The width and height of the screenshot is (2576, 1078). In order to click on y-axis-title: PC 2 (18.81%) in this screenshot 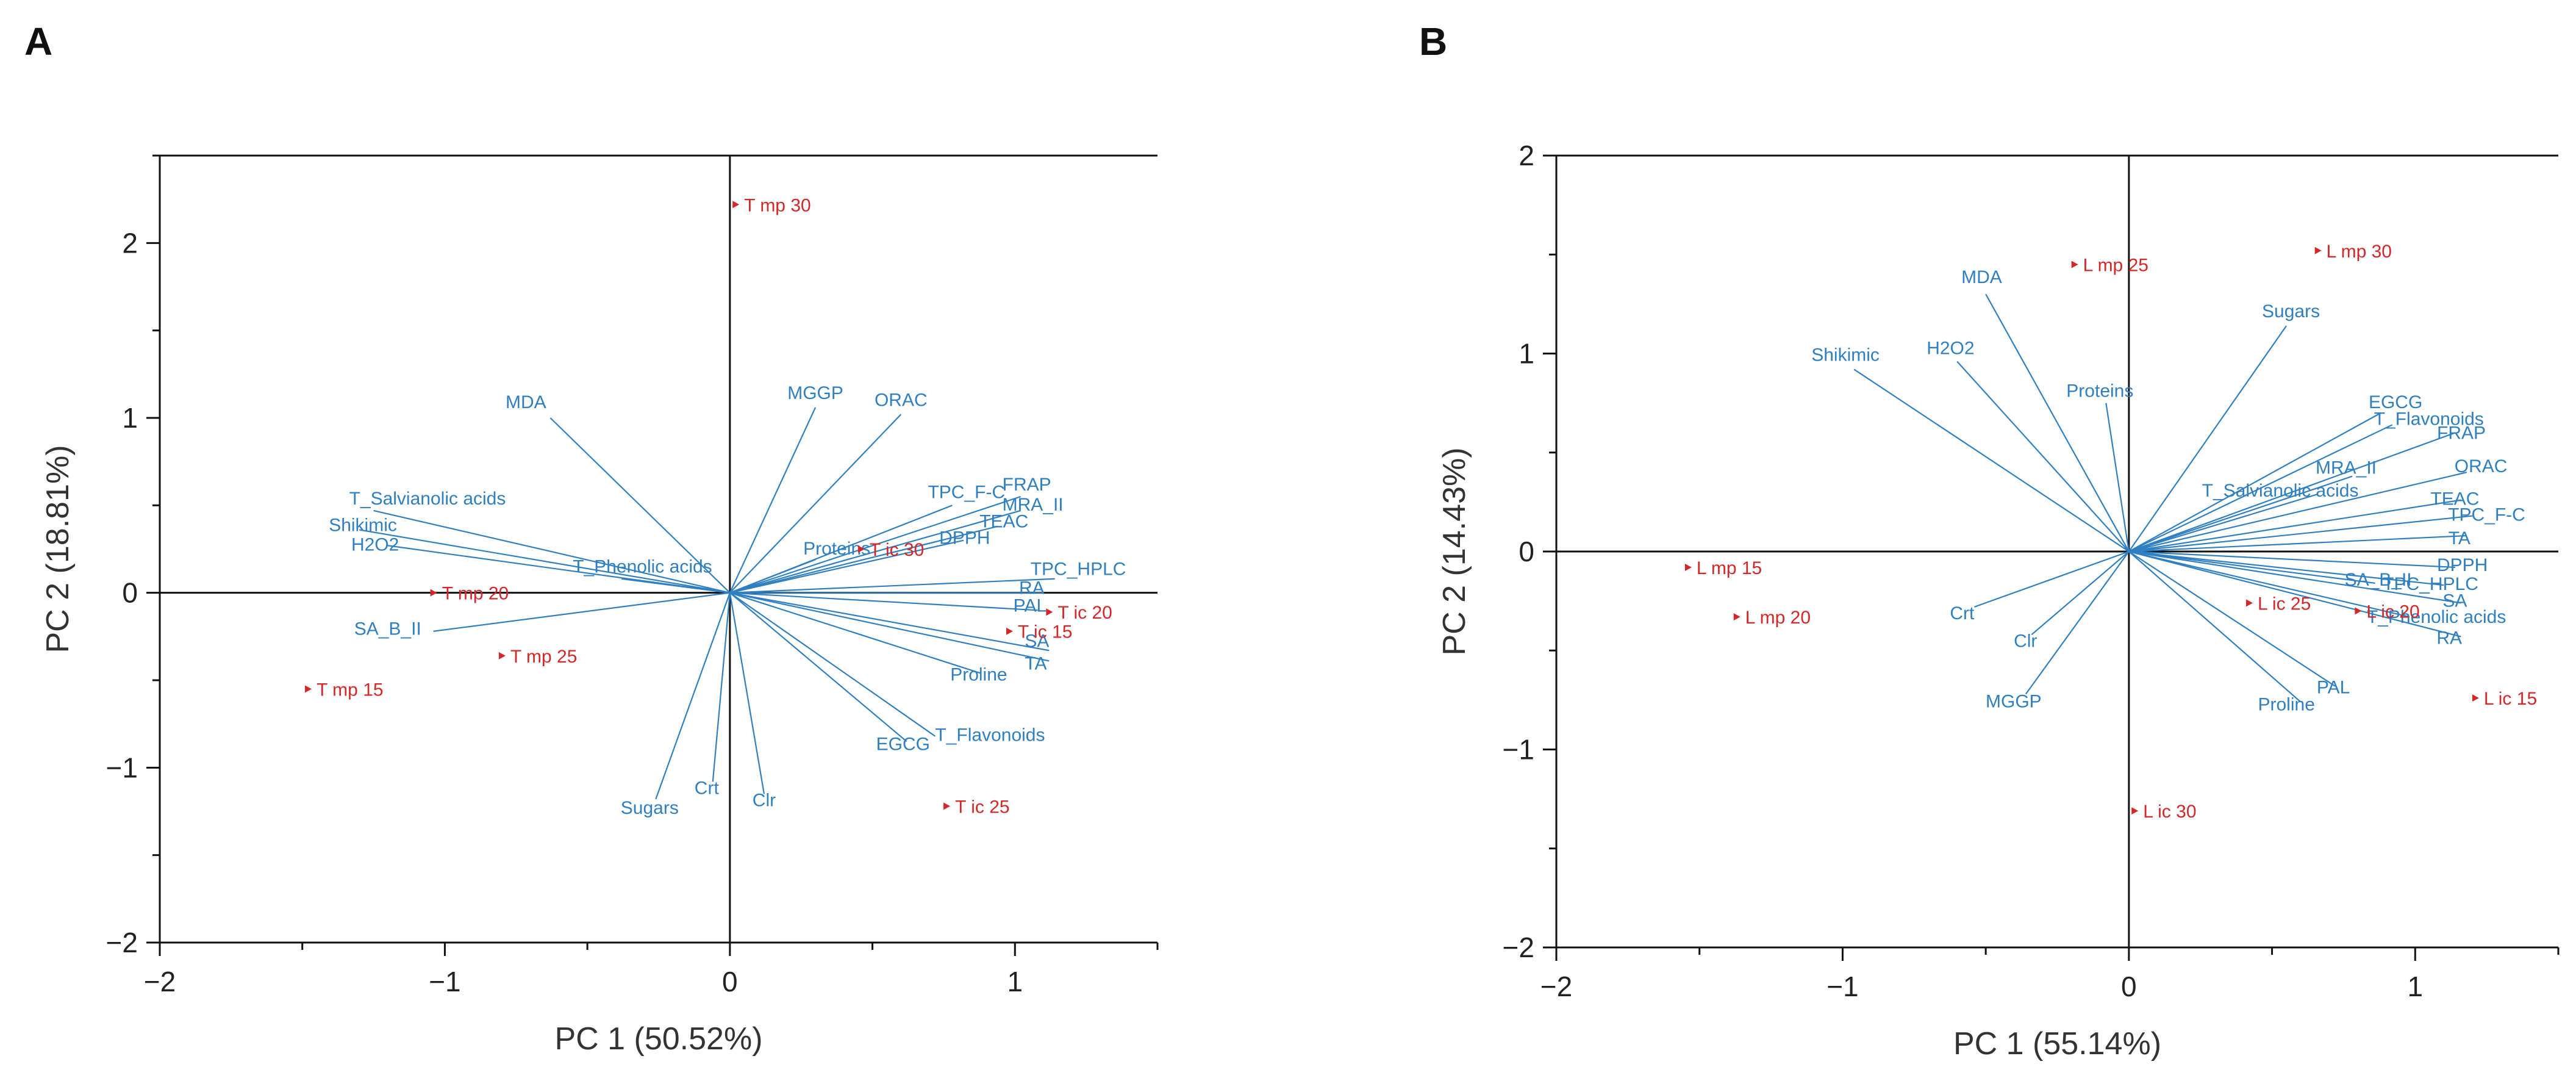, I will do `click(58, 549)`.